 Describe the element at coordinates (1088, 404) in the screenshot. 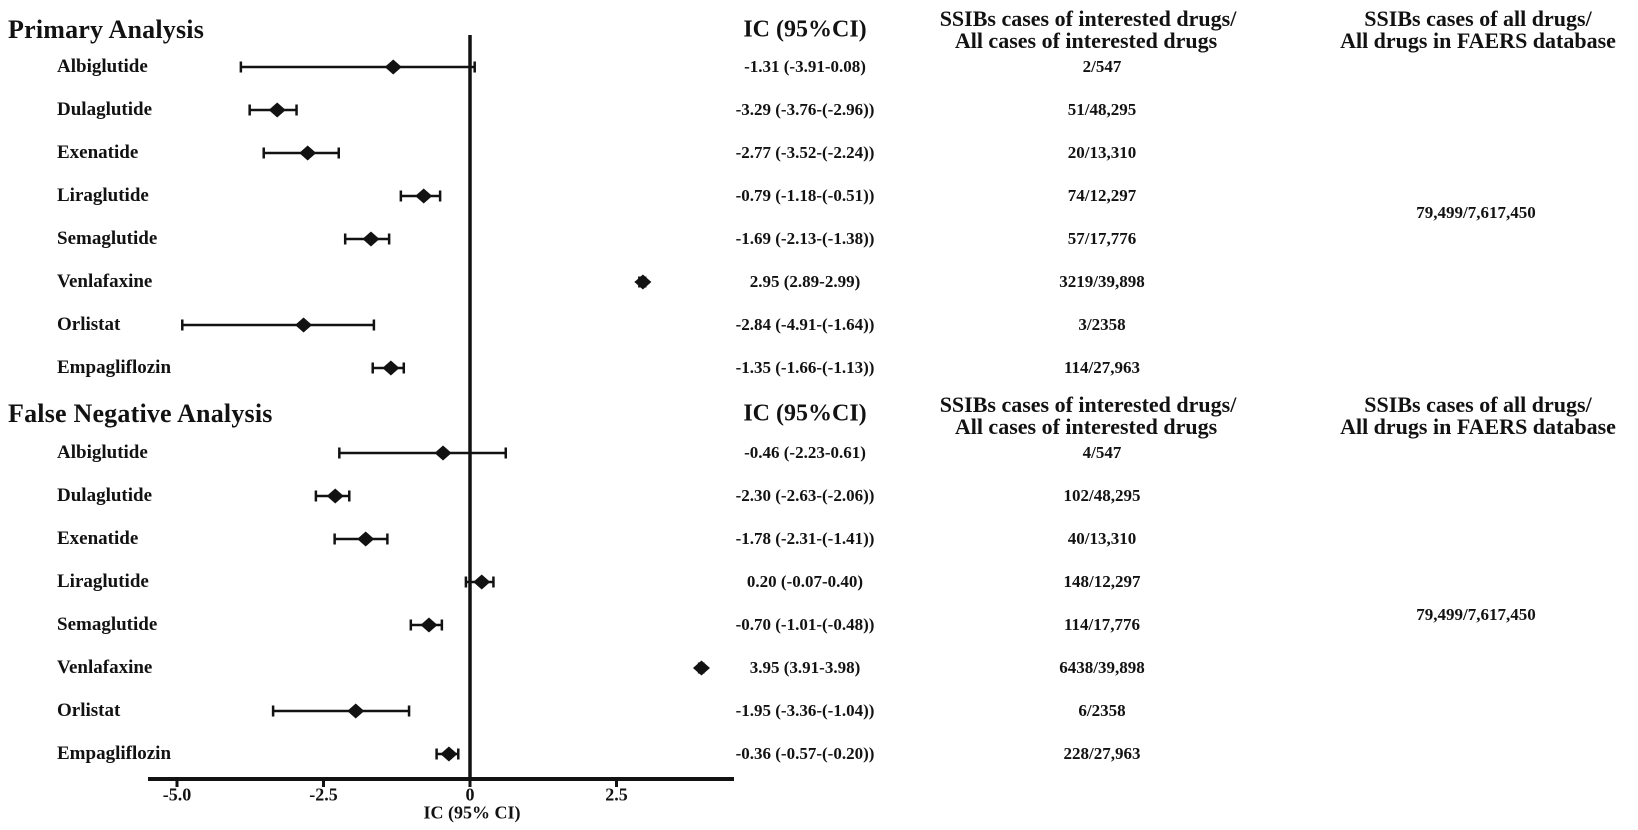

I see `interested-drugs-column-header-line1-false-negative: SSIBs cases of interested drugs/` at that location.